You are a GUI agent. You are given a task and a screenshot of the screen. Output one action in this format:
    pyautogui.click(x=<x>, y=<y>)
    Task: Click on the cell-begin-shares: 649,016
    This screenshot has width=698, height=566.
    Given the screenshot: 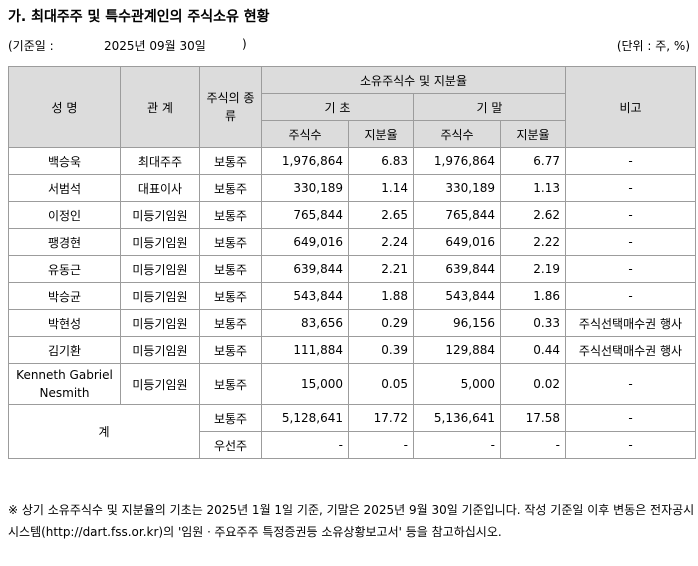 What is the action you would take?
    pyautogui.click(x=305, y=242)
    